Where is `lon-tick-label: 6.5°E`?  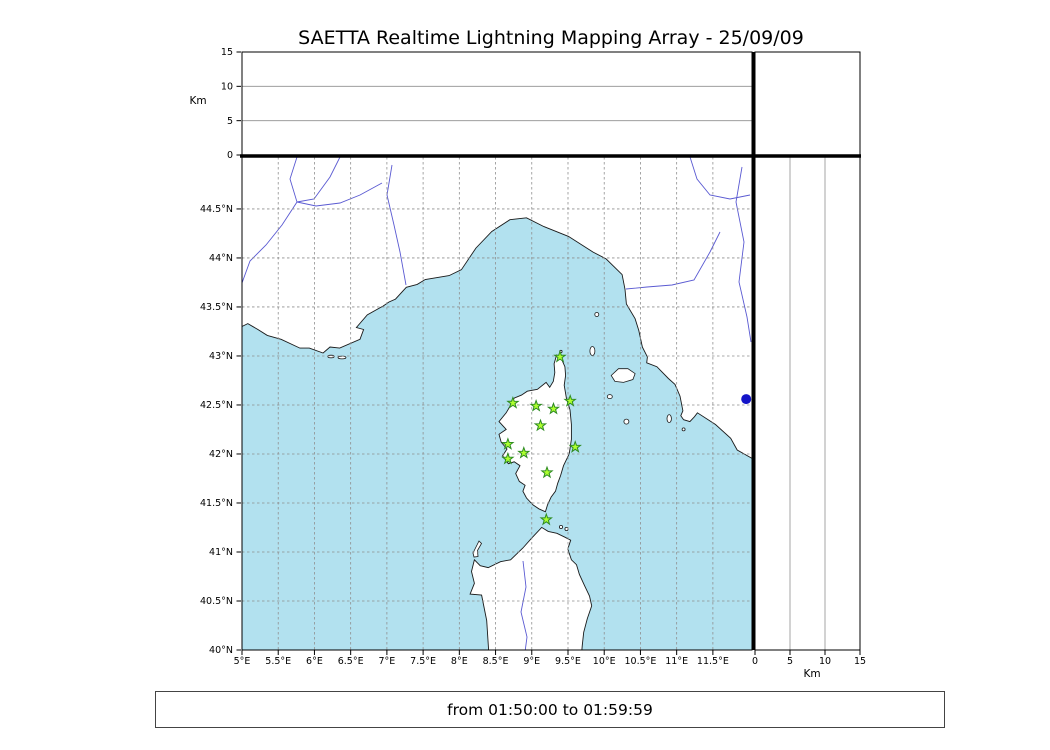
lon-tick-label: 6.5°E is located at coordinates (351, 661).